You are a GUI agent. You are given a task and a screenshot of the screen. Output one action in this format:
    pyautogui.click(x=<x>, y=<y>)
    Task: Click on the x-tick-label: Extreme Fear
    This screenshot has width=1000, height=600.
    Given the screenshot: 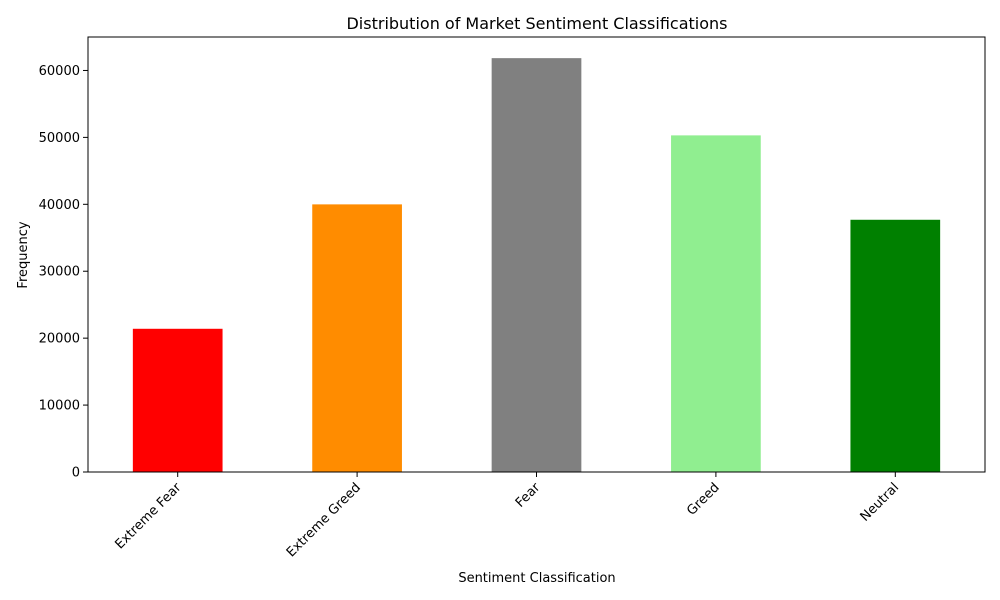 What is the action you would take?
    pyautogui.click(x=148, y=516)
    